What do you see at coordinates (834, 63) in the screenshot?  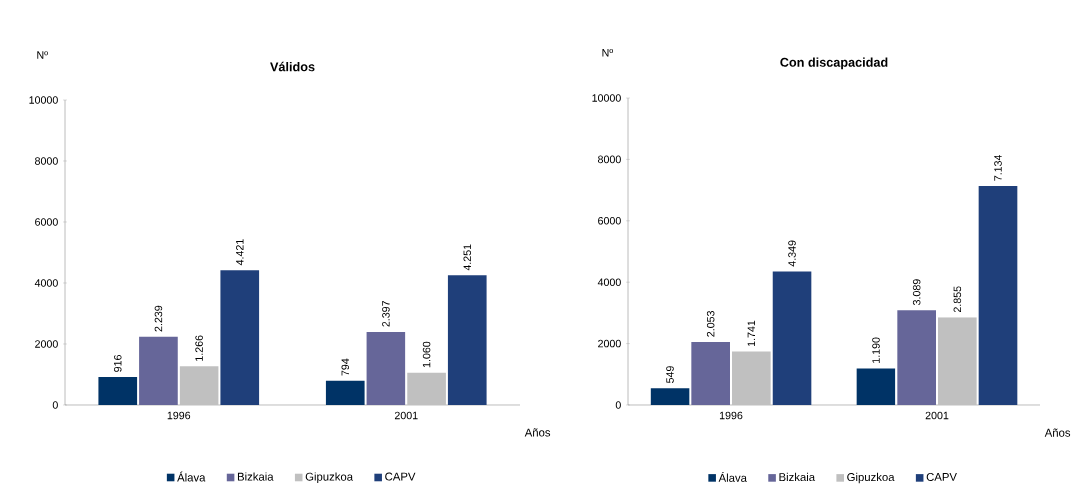 I see `chart-title: Con discapacidad` at bounding box center [834, 63].